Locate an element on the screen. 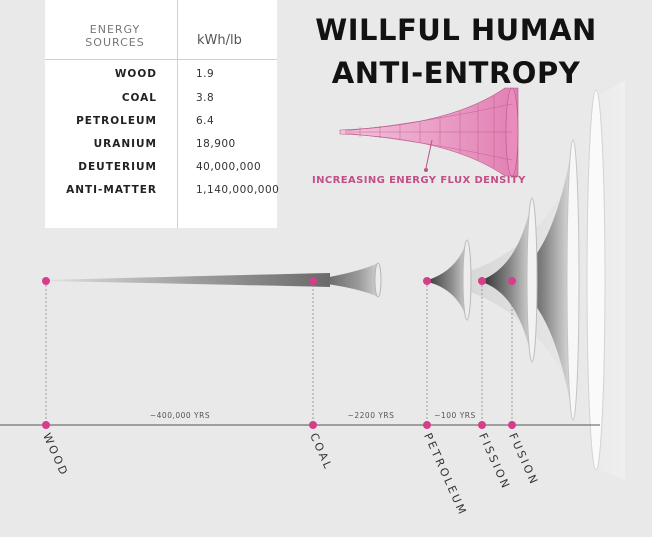  table-row-value: 40,000,000 is located at coordinates (229, 167).